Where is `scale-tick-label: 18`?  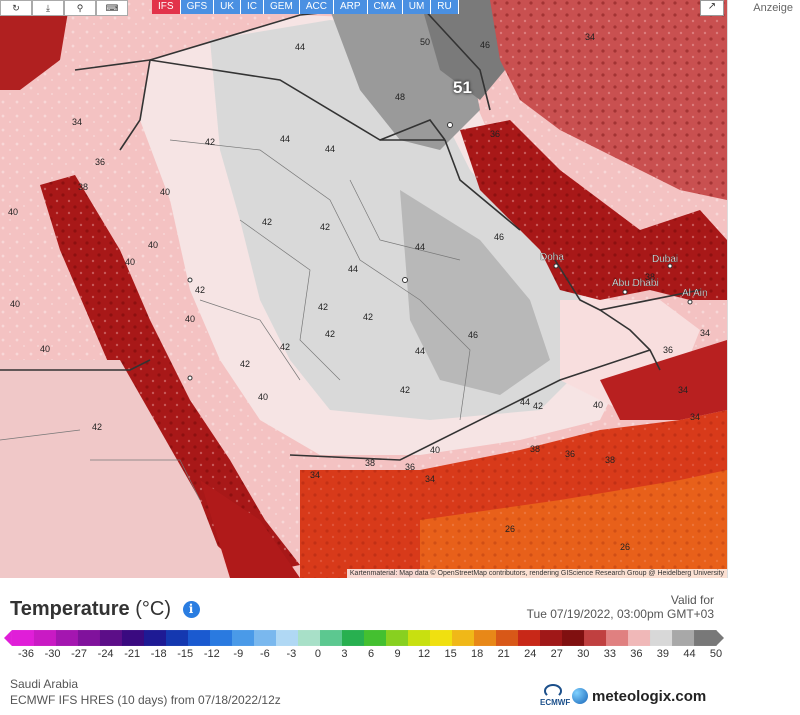
scale-tick-label: 18 is located at coordinates (477, 654).